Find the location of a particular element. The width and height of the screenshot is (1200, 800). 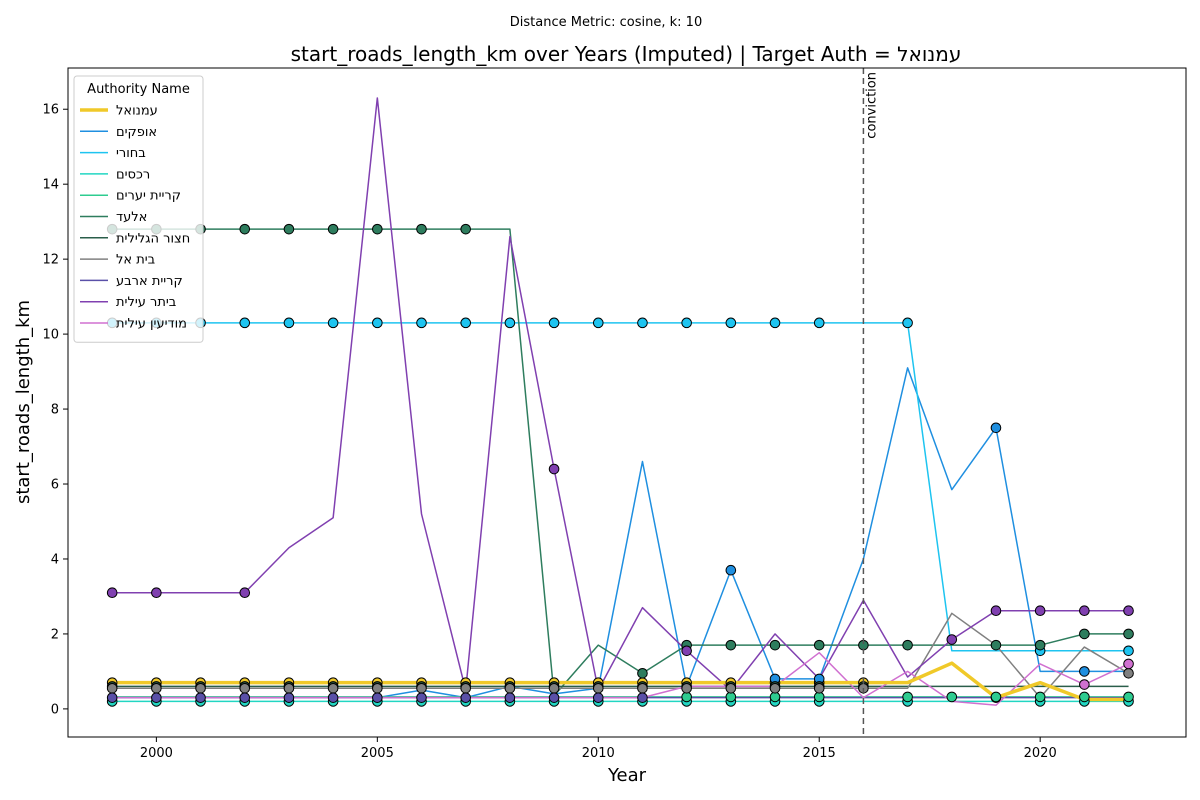

y-axis-label: start_roads_length_km is located at coordinates (23, 402).